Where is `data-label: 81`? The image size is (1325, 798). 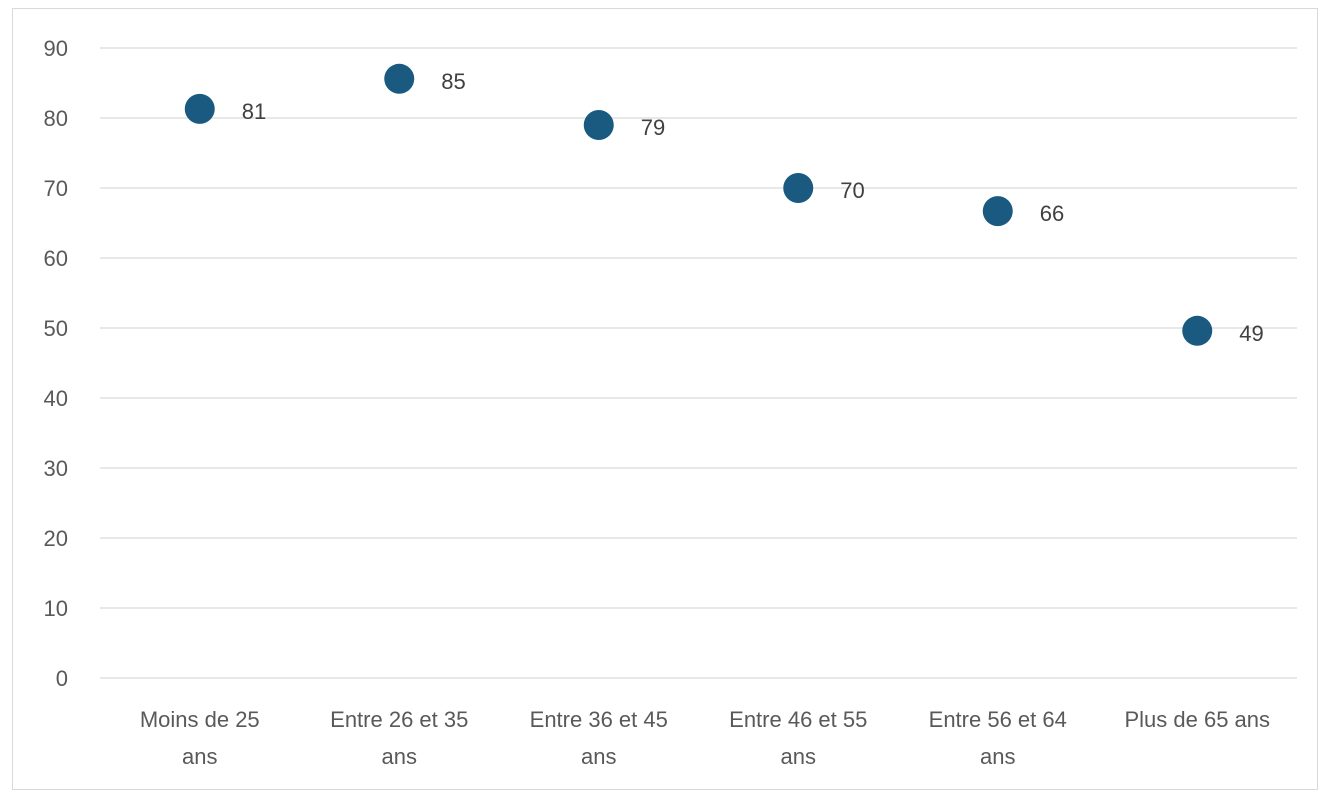
data-label: 81 is located at coordinates (254, 111).